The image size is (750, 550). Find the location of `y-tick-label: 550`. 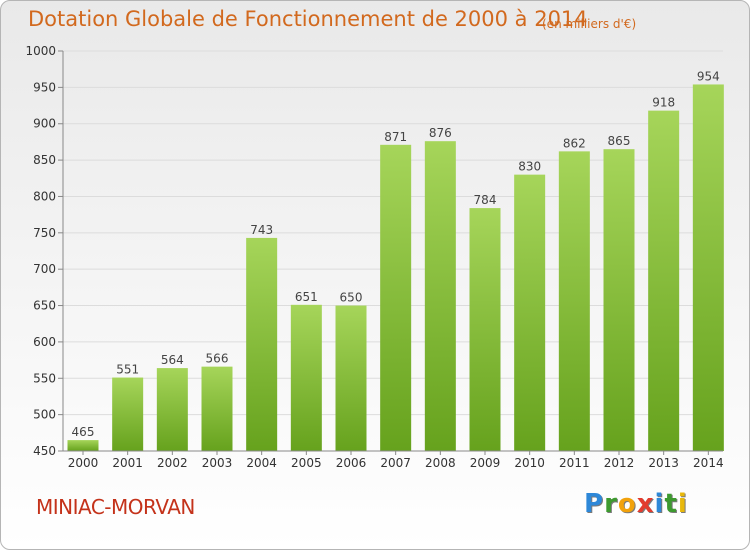

y-tick-label: 550 is located at coordinates (44, 378).